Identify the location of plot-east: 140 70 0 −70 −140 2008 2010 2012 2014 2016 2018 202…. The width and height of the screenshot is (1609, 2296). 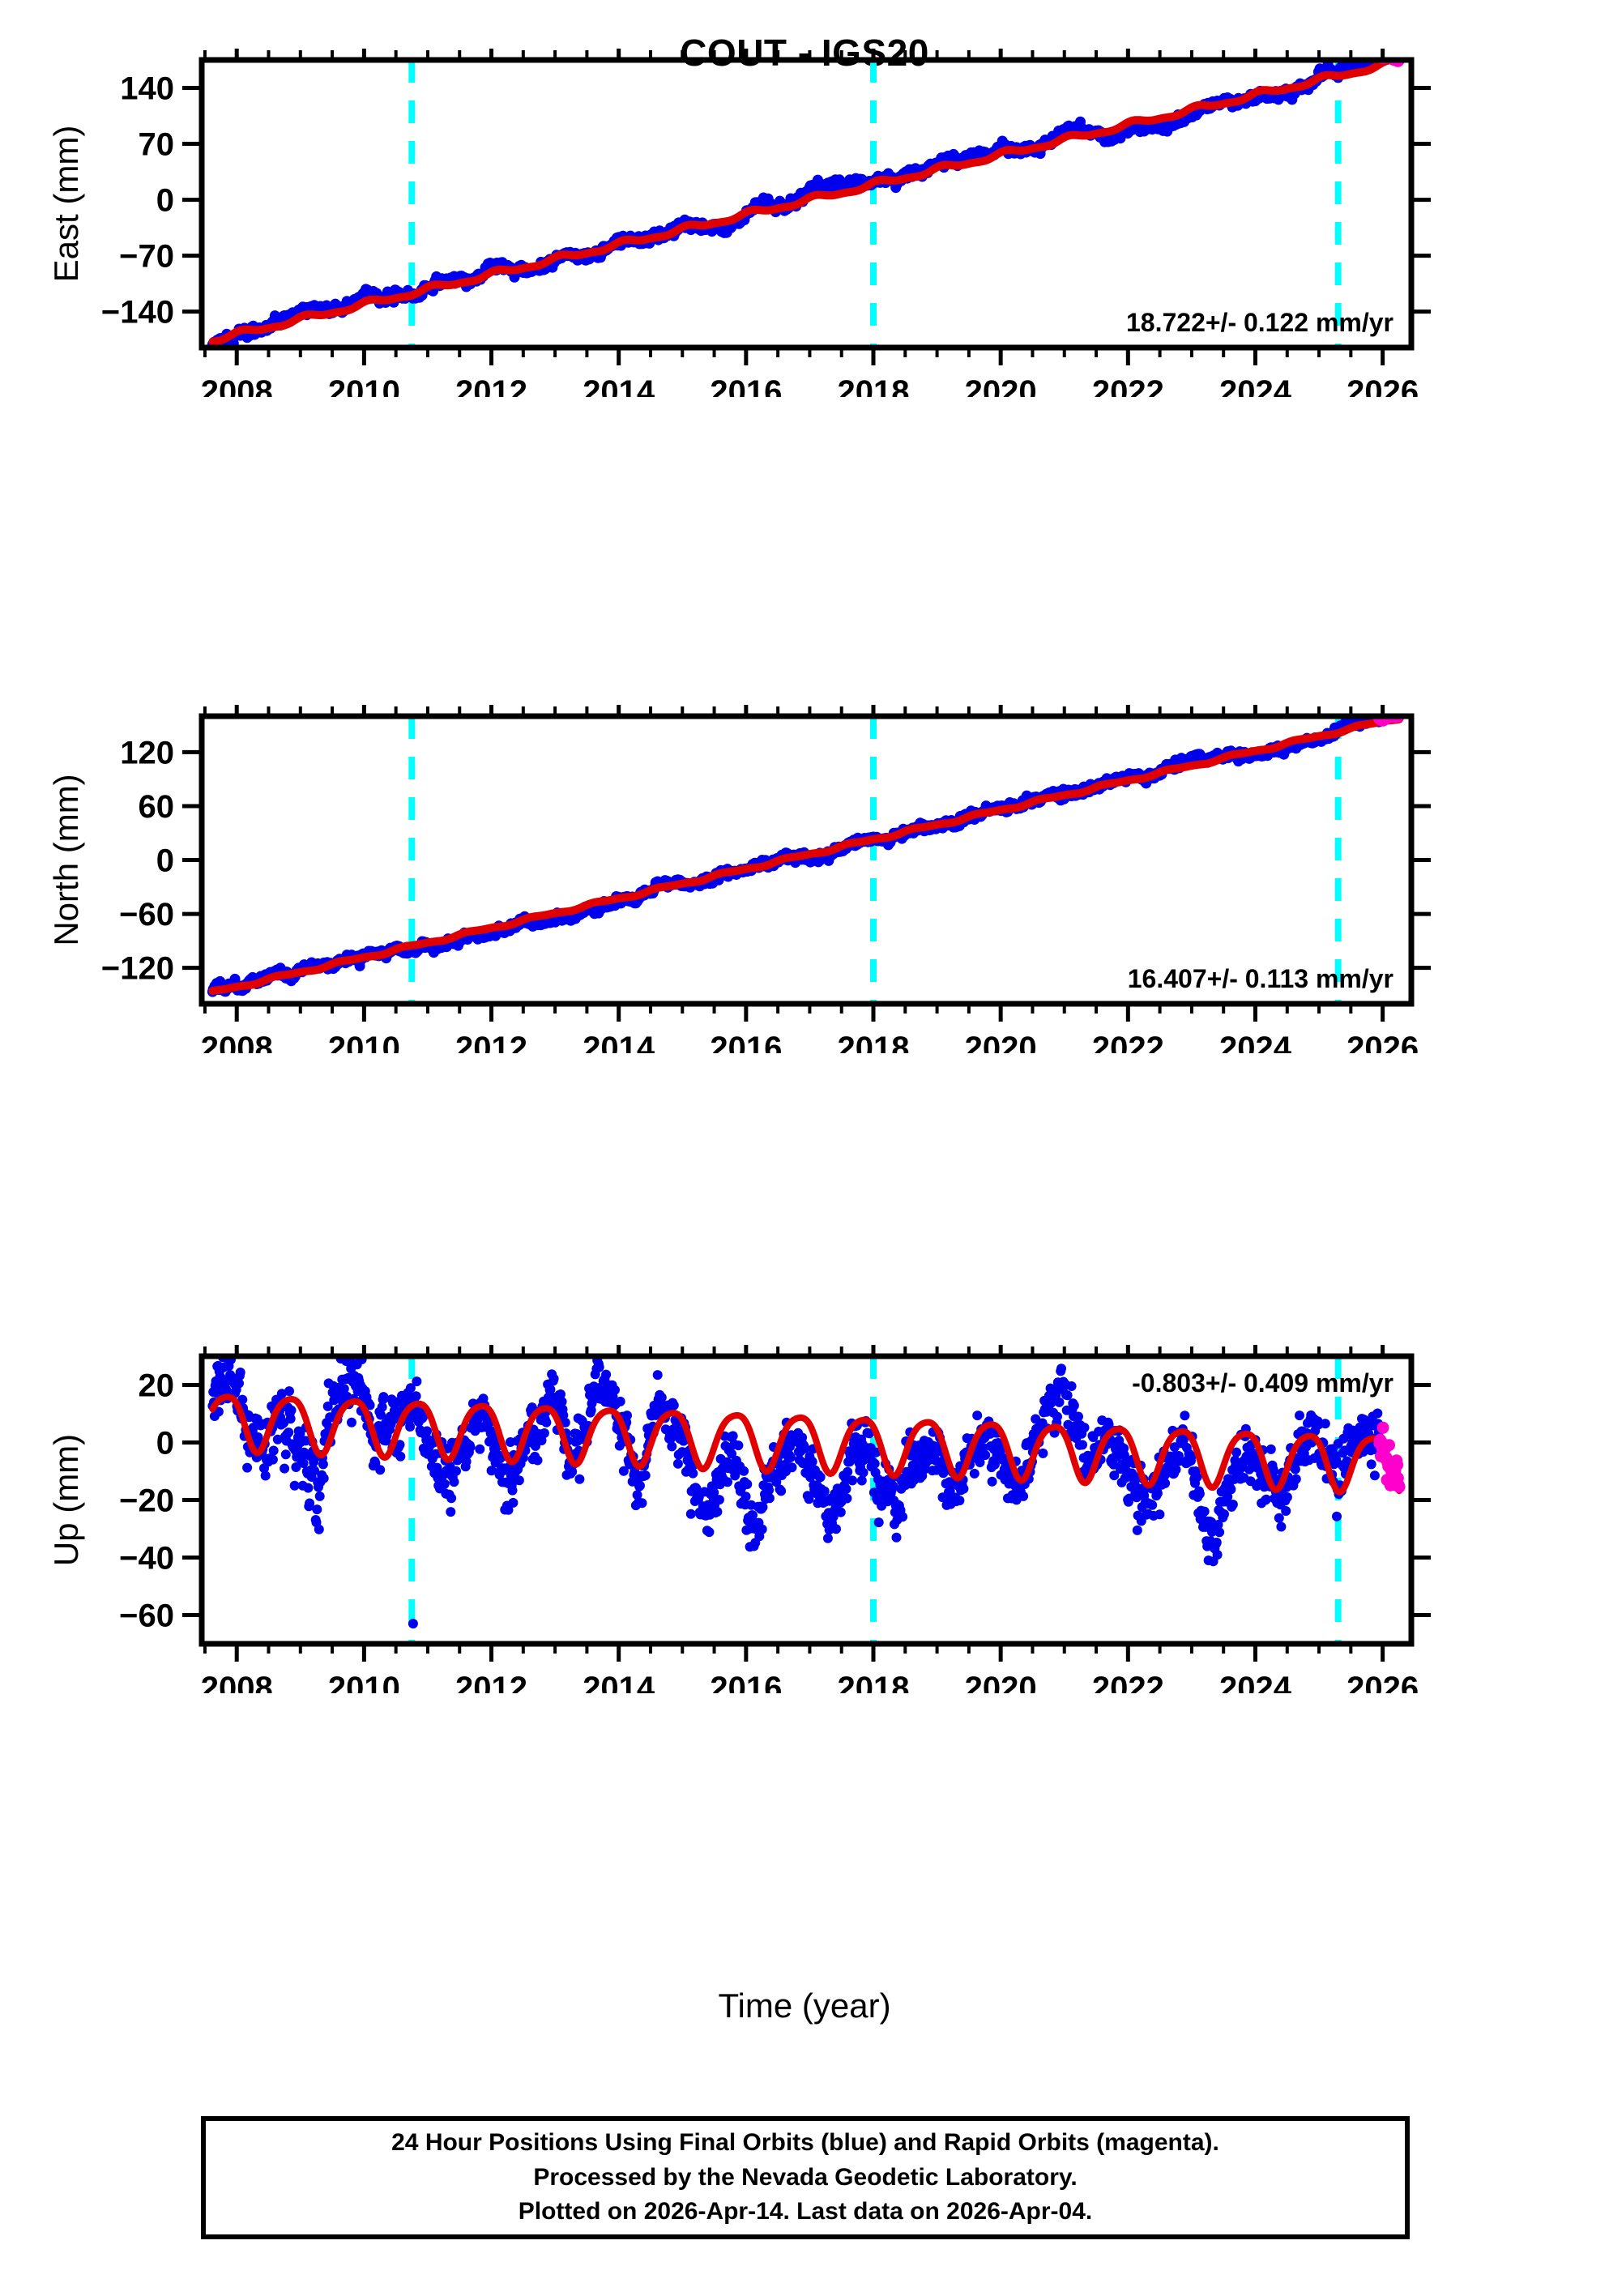
(739, 223).